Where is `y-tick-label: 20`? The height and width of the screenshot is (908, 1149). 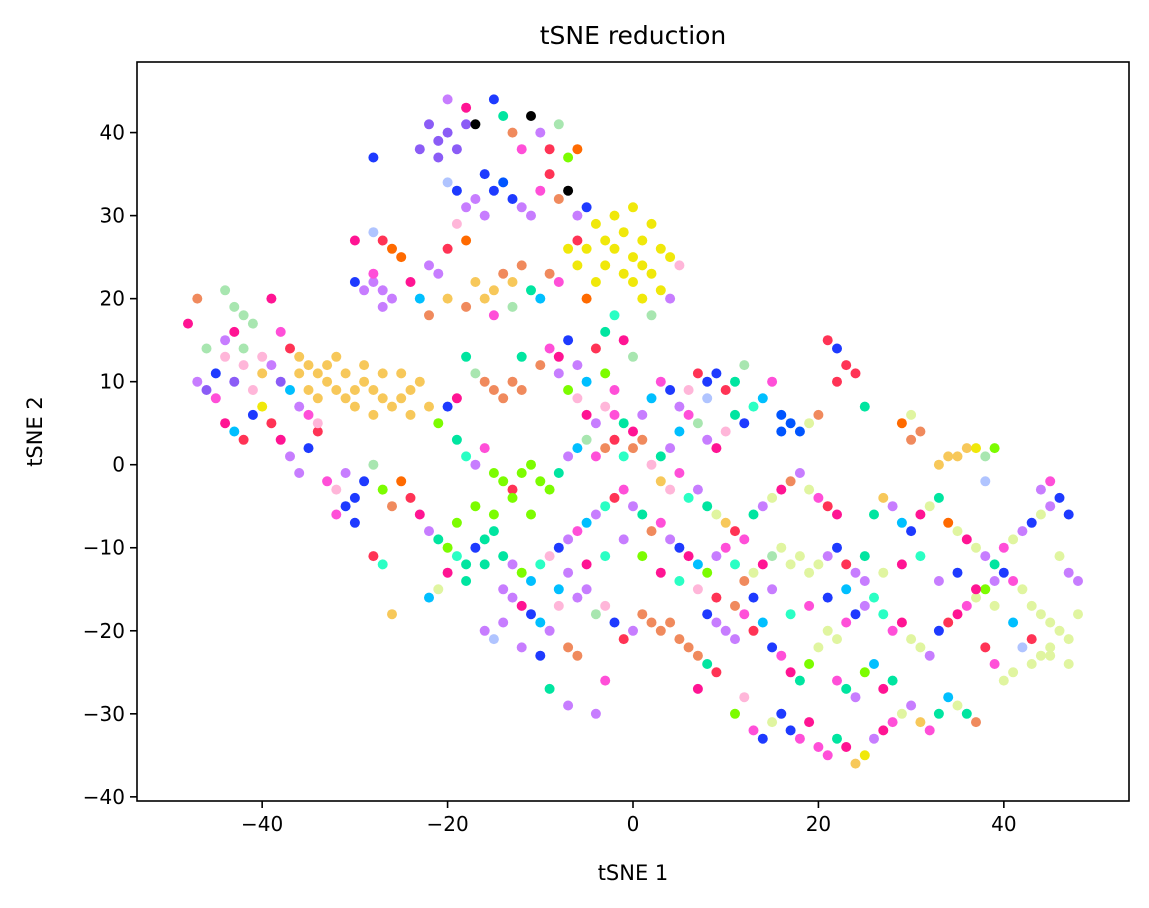
y-tick-label: 20 is located at coordinates (112, 299).